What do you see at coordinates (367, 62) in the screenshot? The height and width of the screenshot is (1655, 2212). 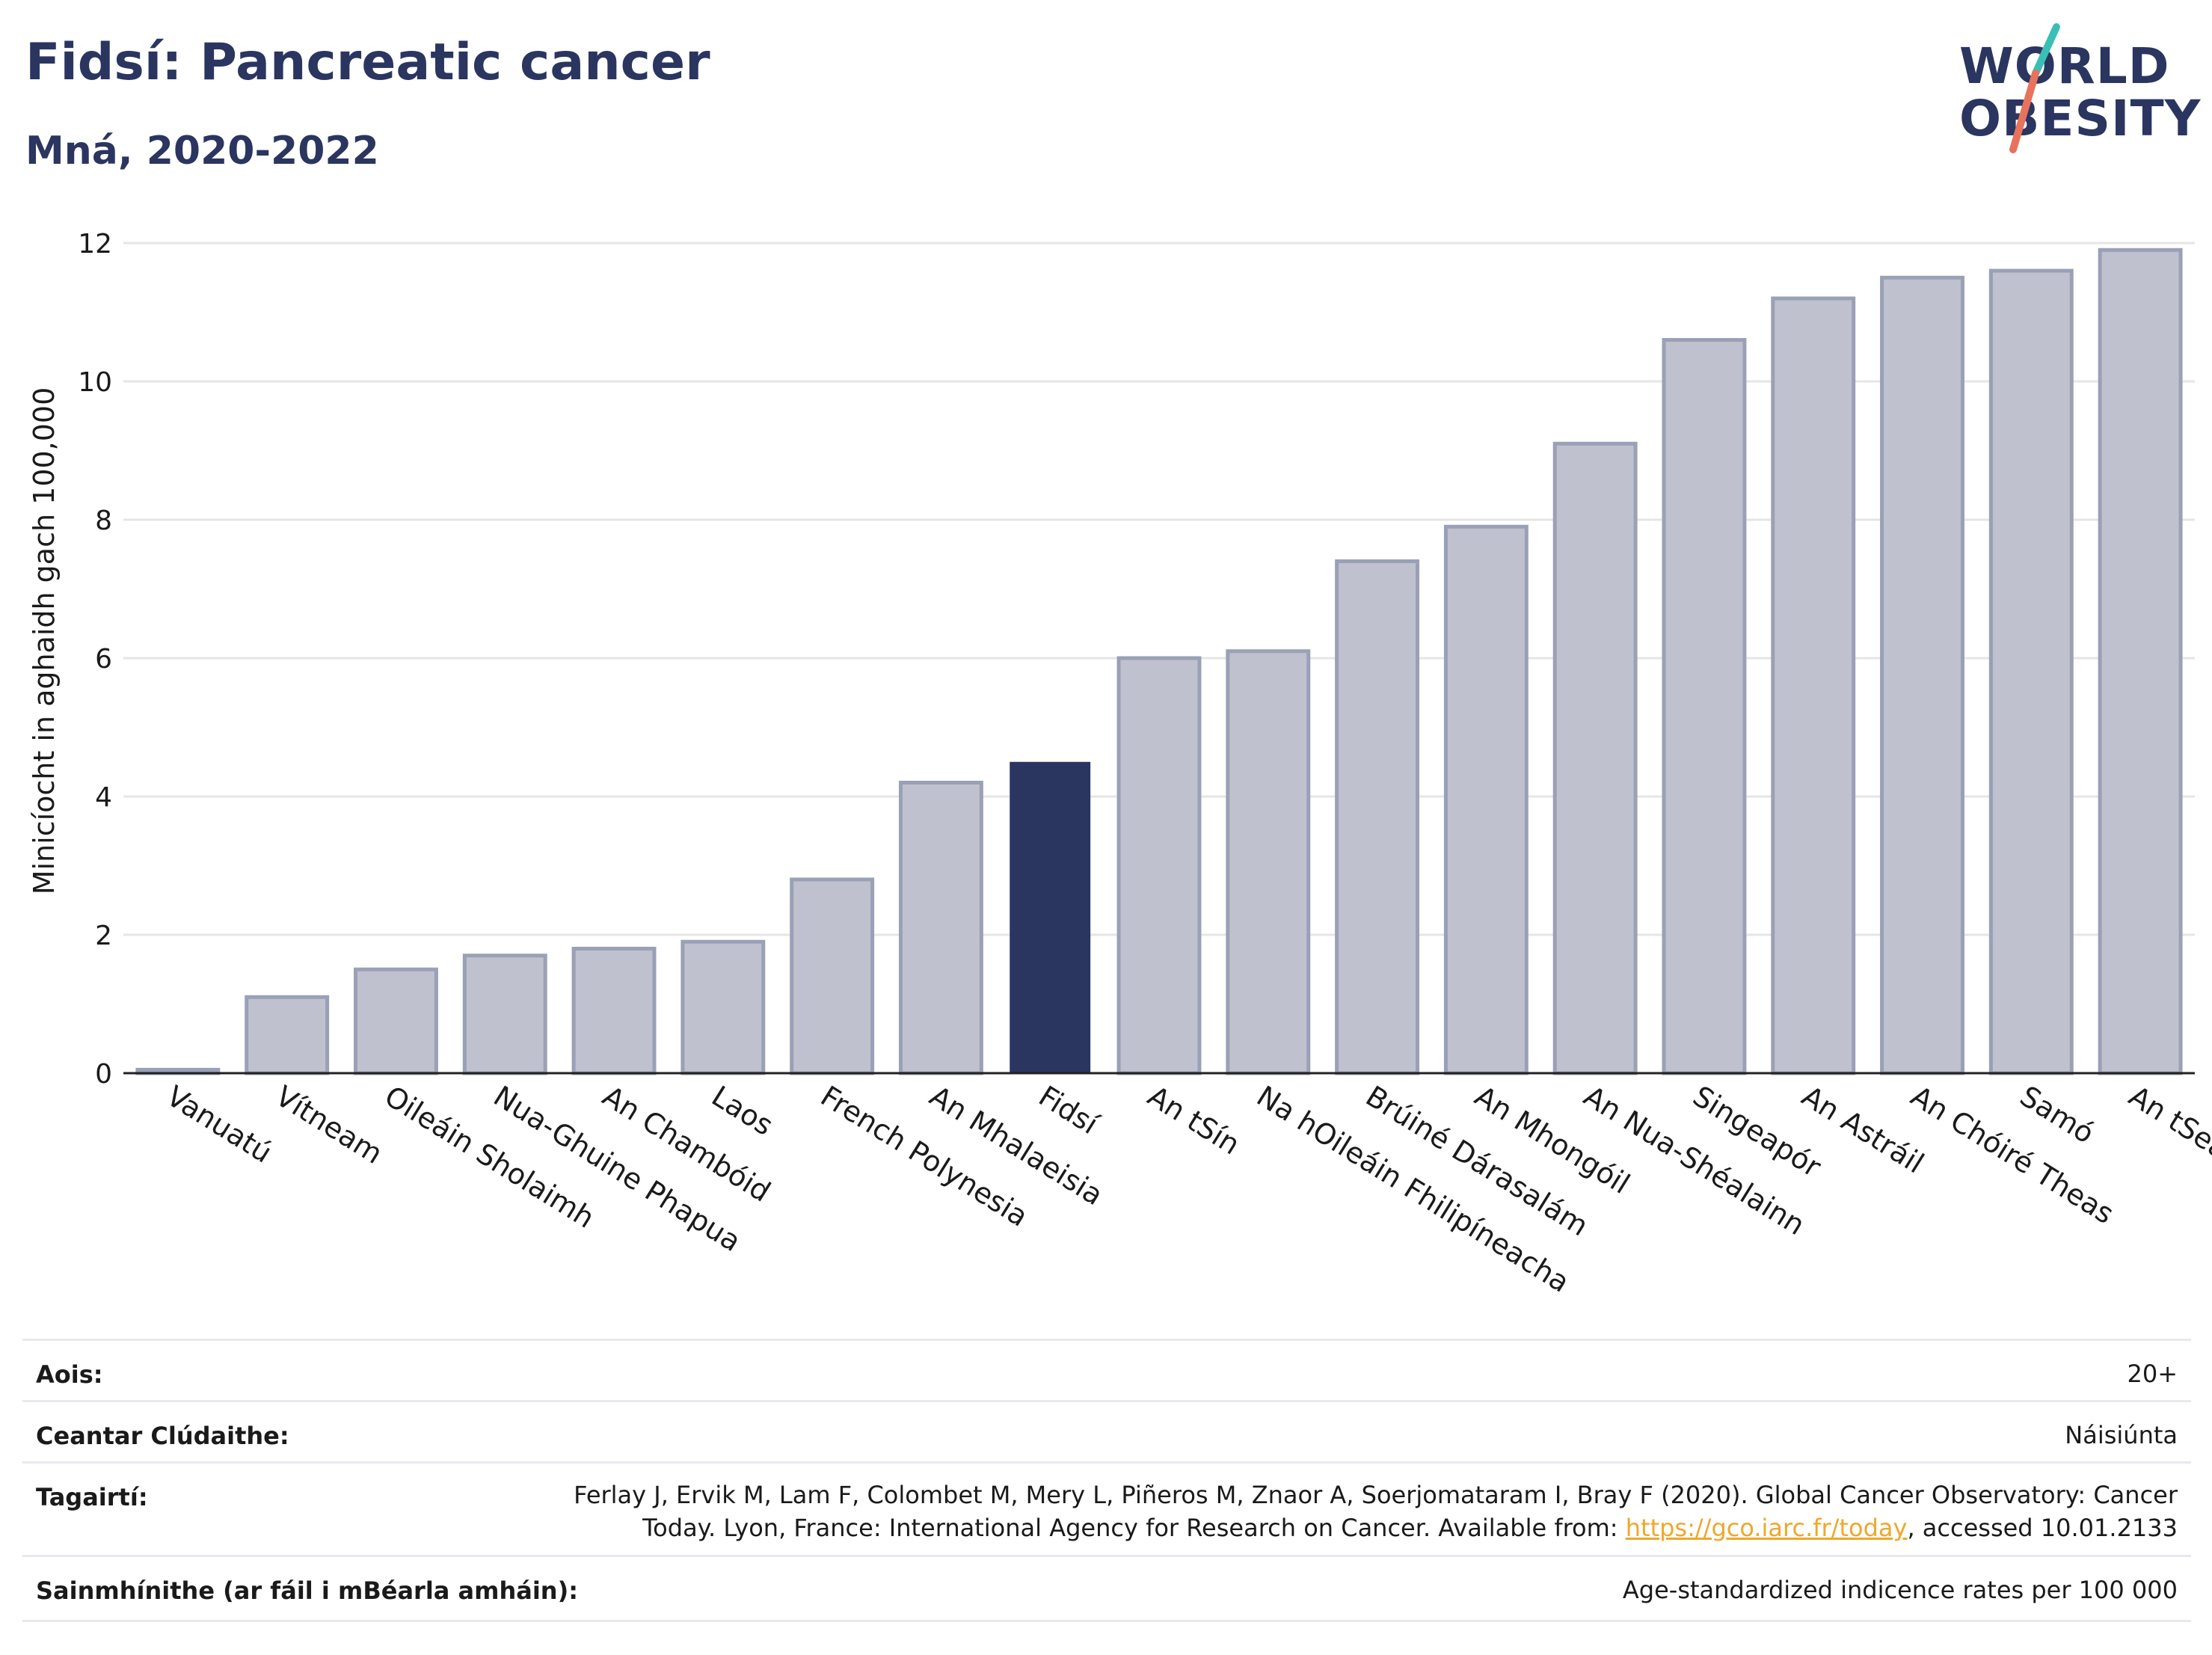 I see `page-title: Fidsí: Pancreatic cancer` at bounding box center [367, 62].